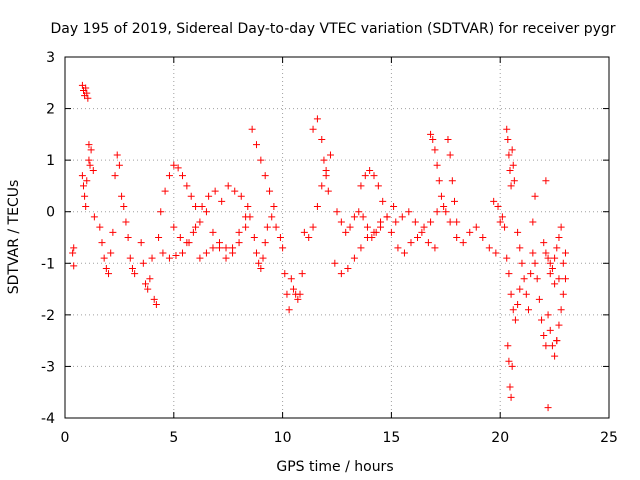  What do you see at coordinates (609, 438) in the screenshot?
I see `x-tick-label: 25` at bounding box center [609, 438].